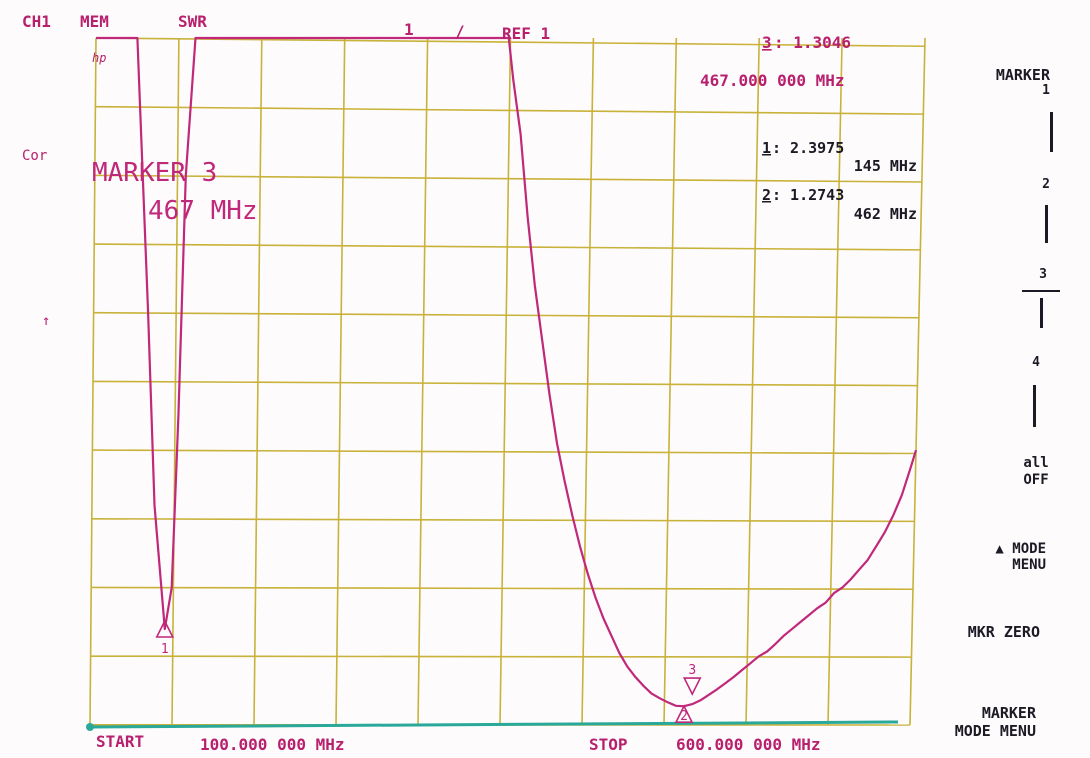  I want to click on softkey-marker-2-label: 2, so click(1046, 184).